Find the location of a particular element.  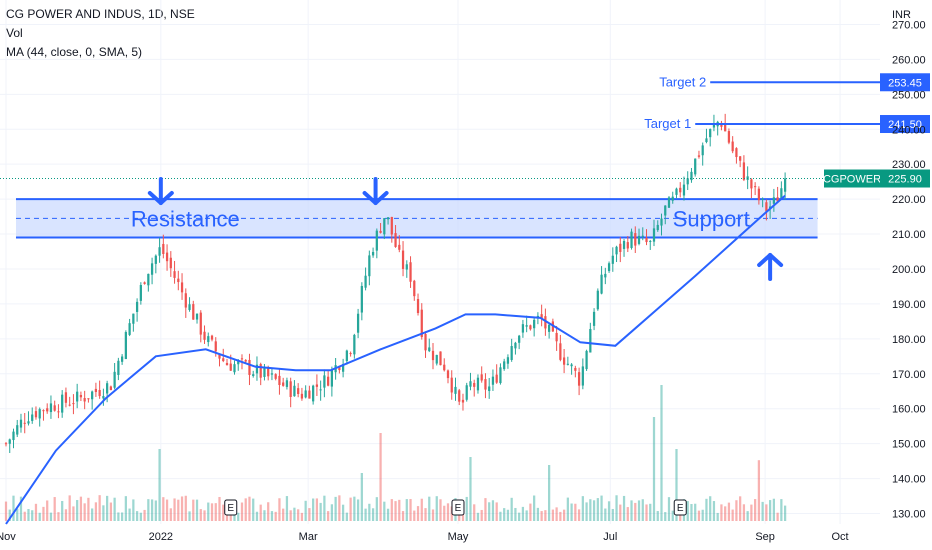

last-price-badge is located at coordinates (905, 178).